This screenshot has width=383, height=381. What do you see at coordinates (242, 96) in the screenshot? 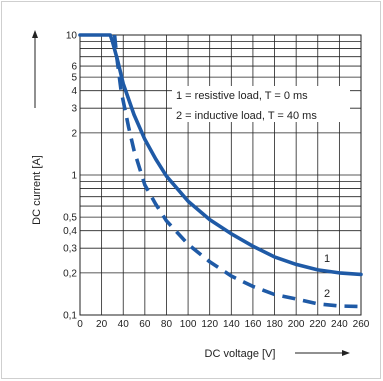
I see `legend-line-1: 1 = resistive load, T = 0 ms` at bounding box center [242, 96].